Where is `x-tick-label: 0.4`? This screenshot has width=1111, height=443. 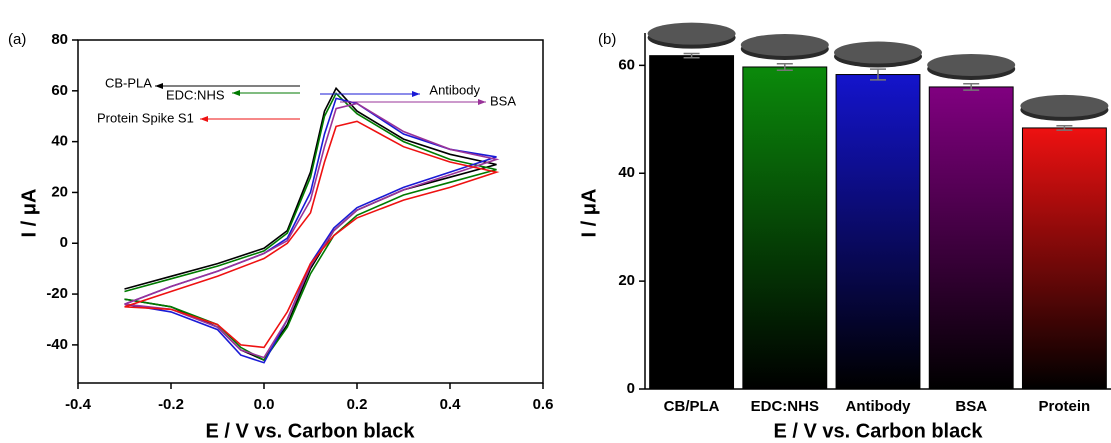 x-tick-label: 0.4 is located at coordinates (451, 404).